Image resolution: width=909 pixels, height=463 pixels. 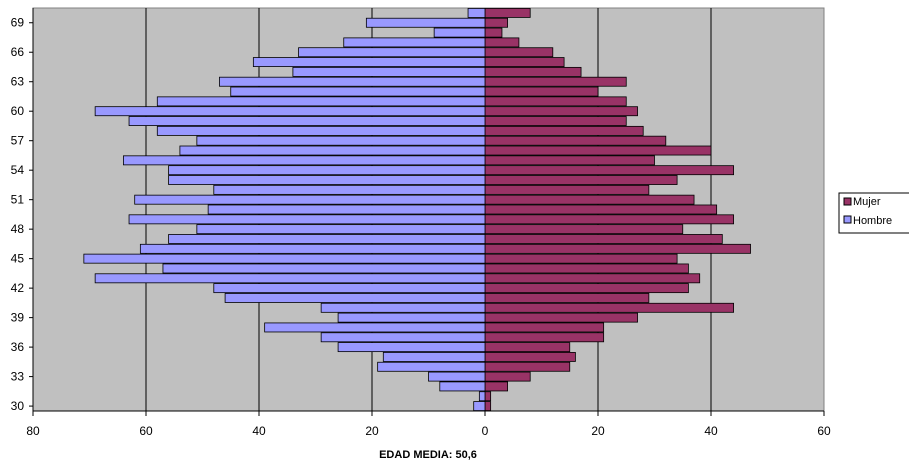 What do you see at coordinates (18, 111) in the screenshot?
I see `y-tick-label: 60` at bounding box center [18, 111].